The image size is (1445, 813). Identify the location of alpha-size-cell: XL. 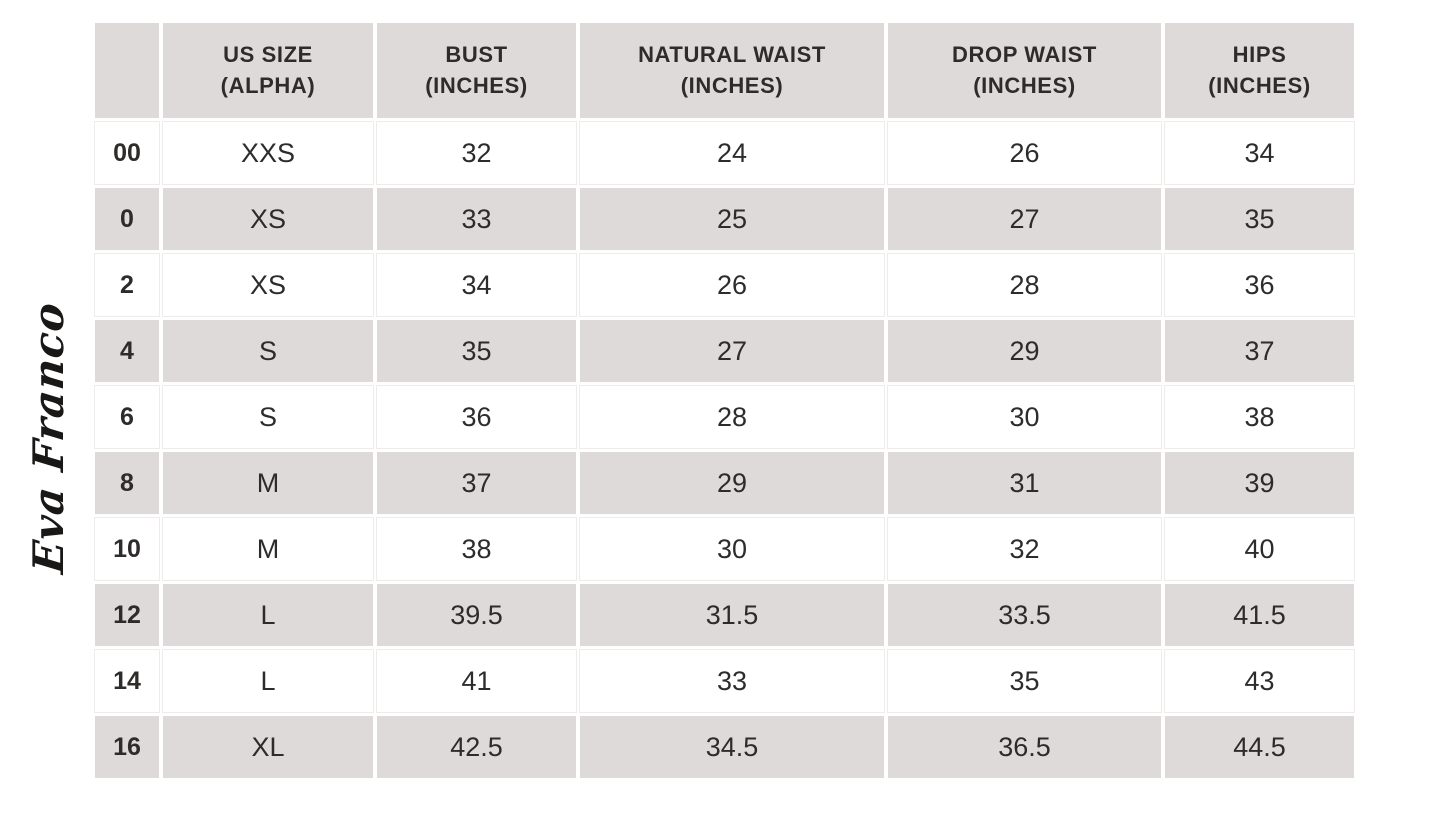
(268, 747).